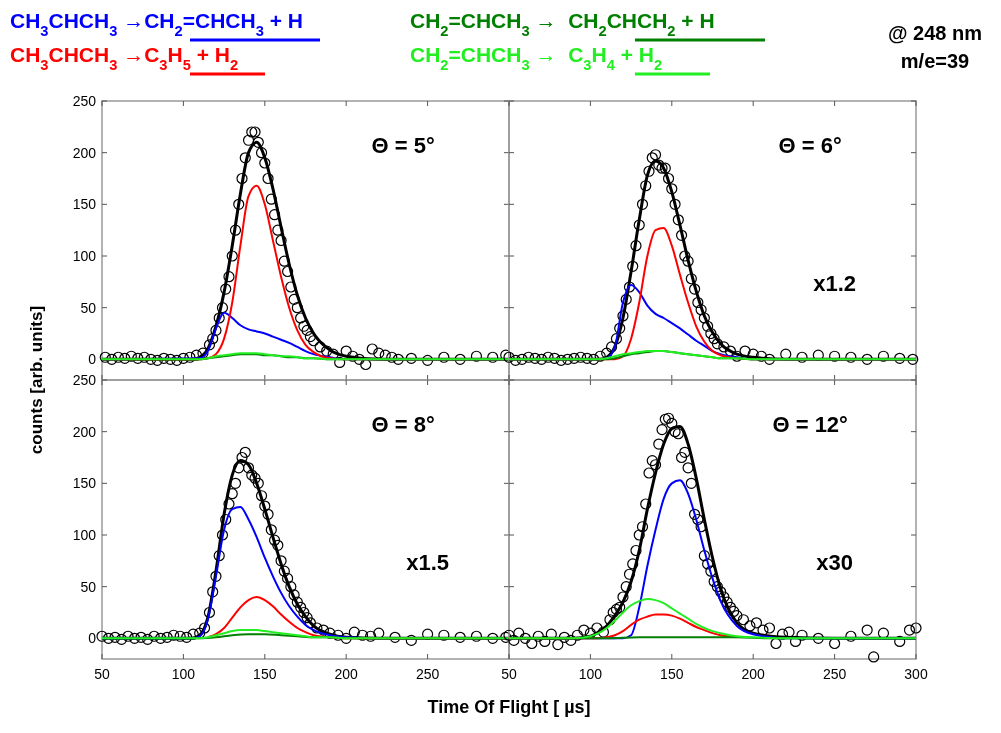 This screenshot has height=733, width=1001. What do you see at coordinates (935, 61) in the screenshot?
I see `text: m/e=39` at bounding box center [935, 61].